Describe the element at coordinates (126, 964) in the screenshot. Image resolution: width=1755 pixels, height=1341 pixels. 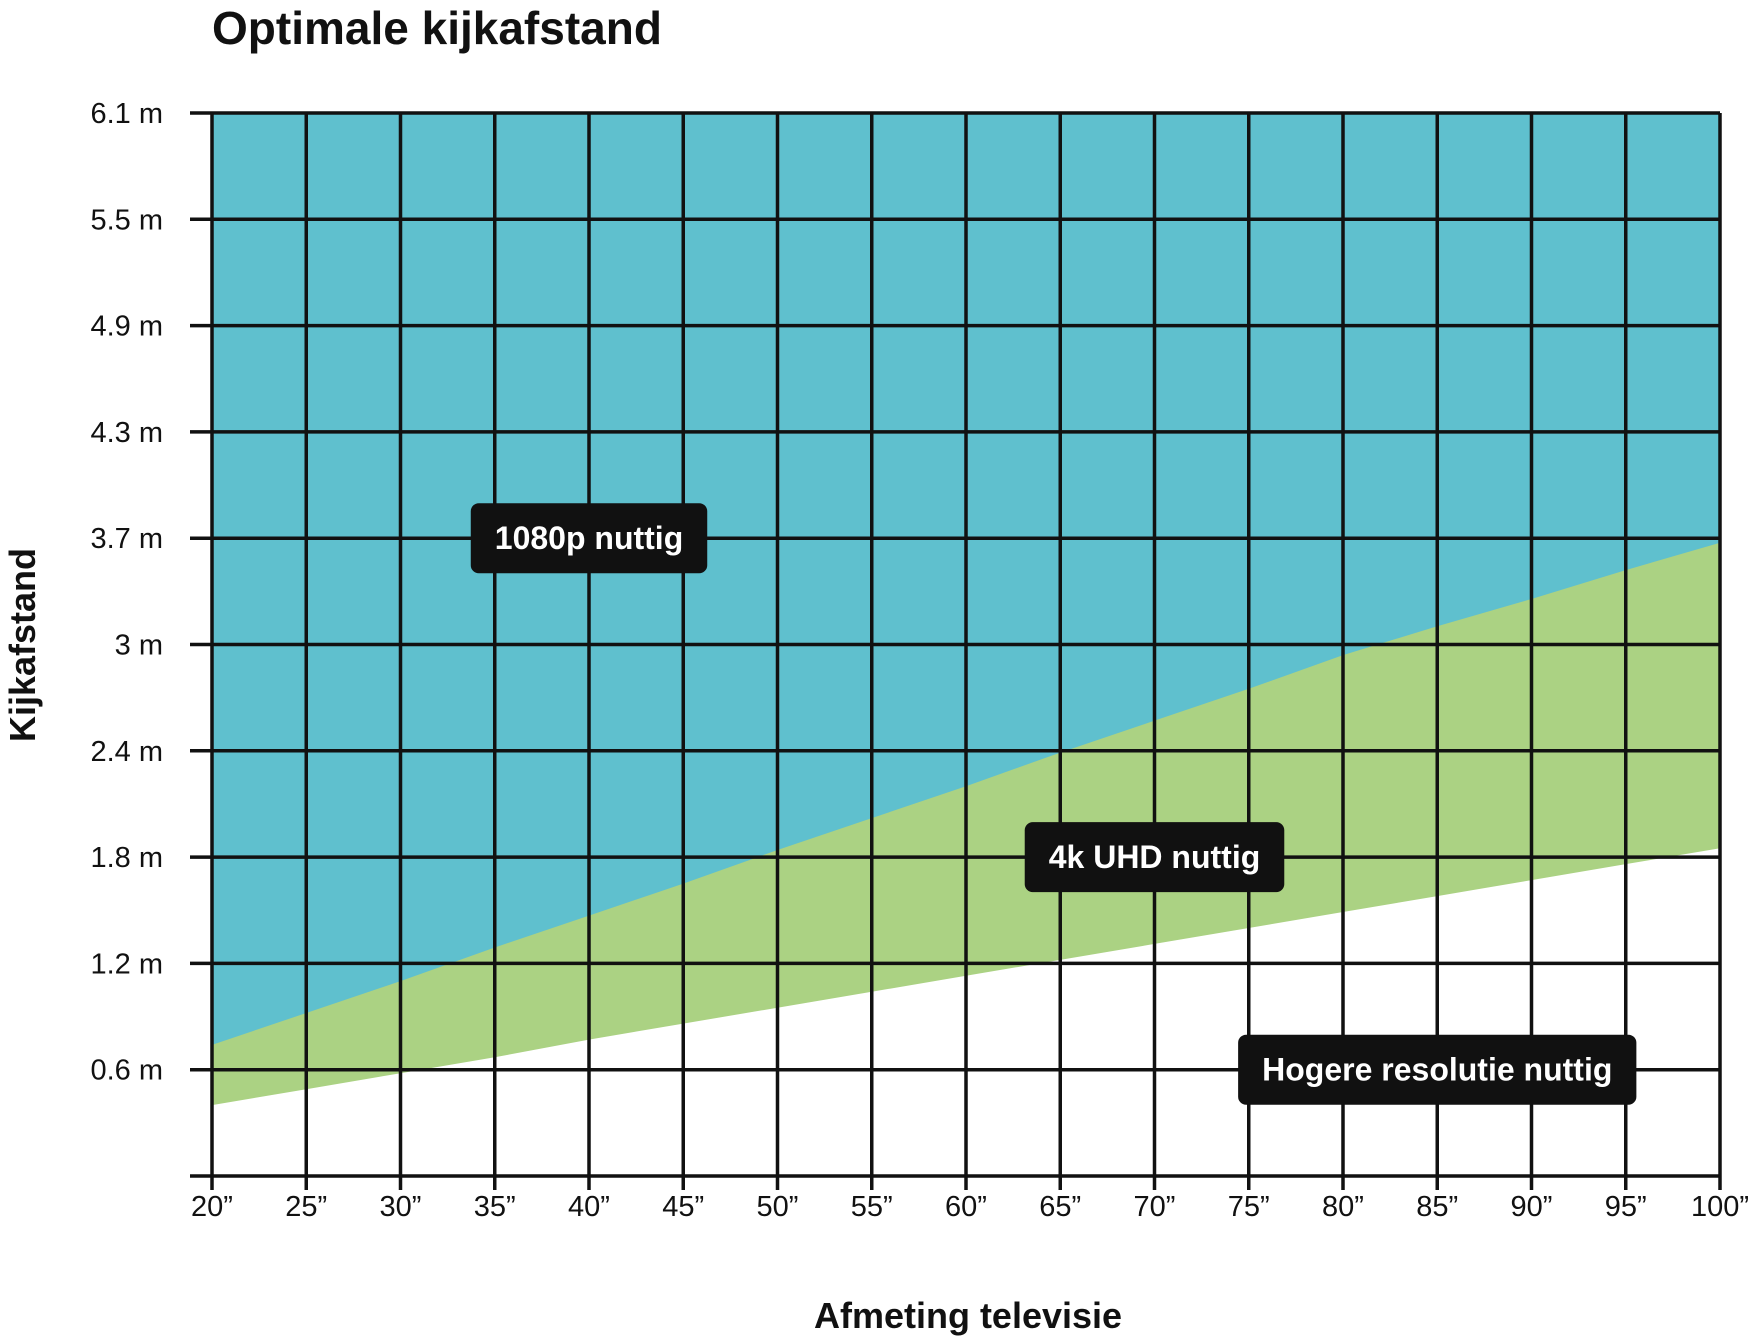
I see `y-tick-label: 1.2 m` at that location.